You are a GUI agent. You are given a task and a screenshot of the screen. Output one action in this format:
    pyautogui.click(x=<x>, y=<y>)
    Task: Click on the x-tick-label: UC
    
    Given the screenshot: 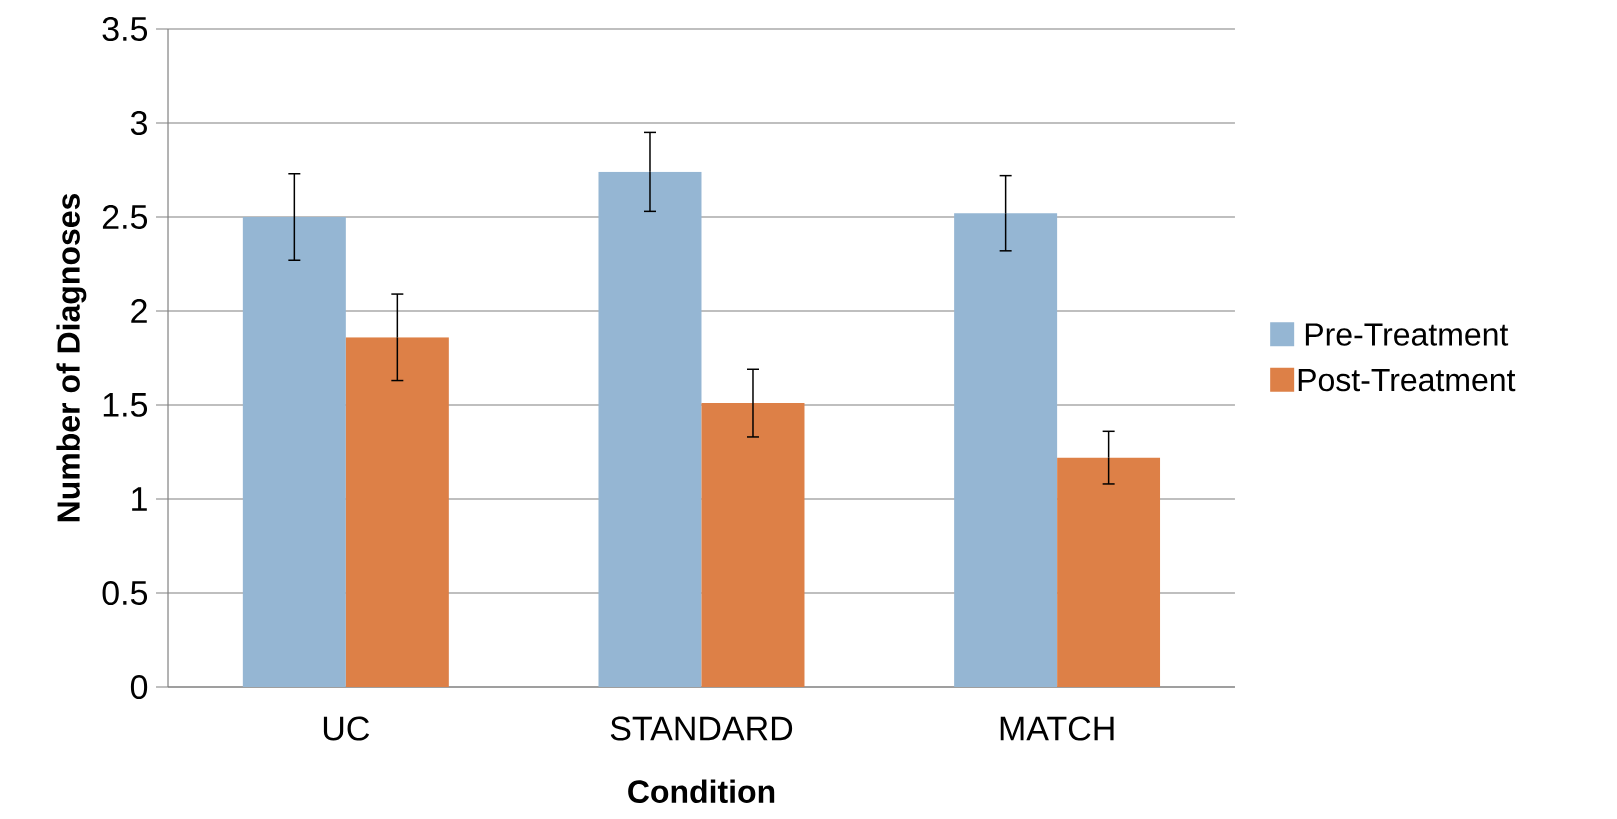 What is the action you would take?
    pyautogui.click(x=346, y=728)
    